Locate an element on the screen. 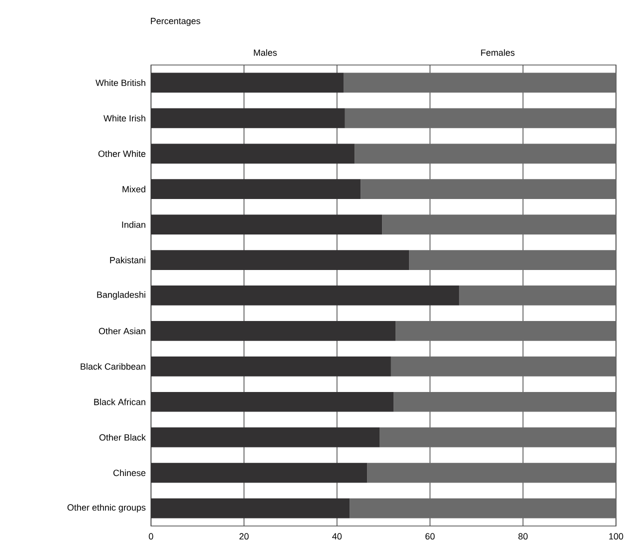 The width and height of the screenshot is (628, 554). y-tick-label: Black Caribbean is located at coordinates (113, 366).